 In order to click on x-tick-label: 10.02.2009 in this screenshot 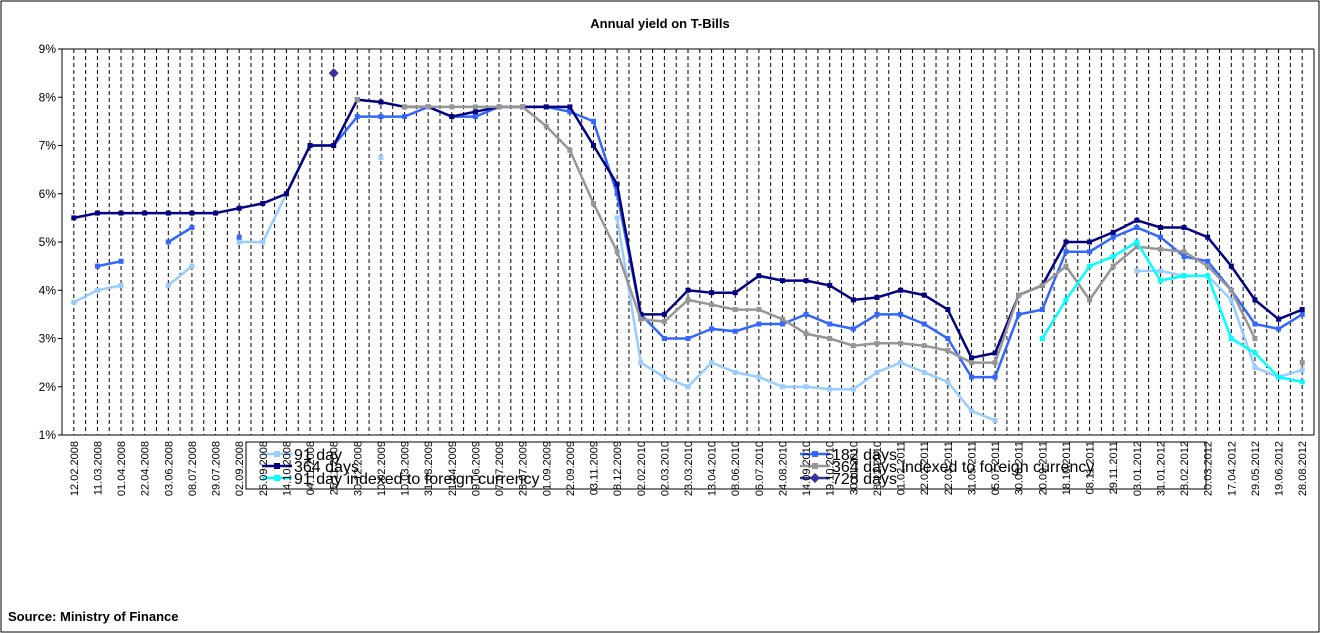, I will do `click(382, 468)`.